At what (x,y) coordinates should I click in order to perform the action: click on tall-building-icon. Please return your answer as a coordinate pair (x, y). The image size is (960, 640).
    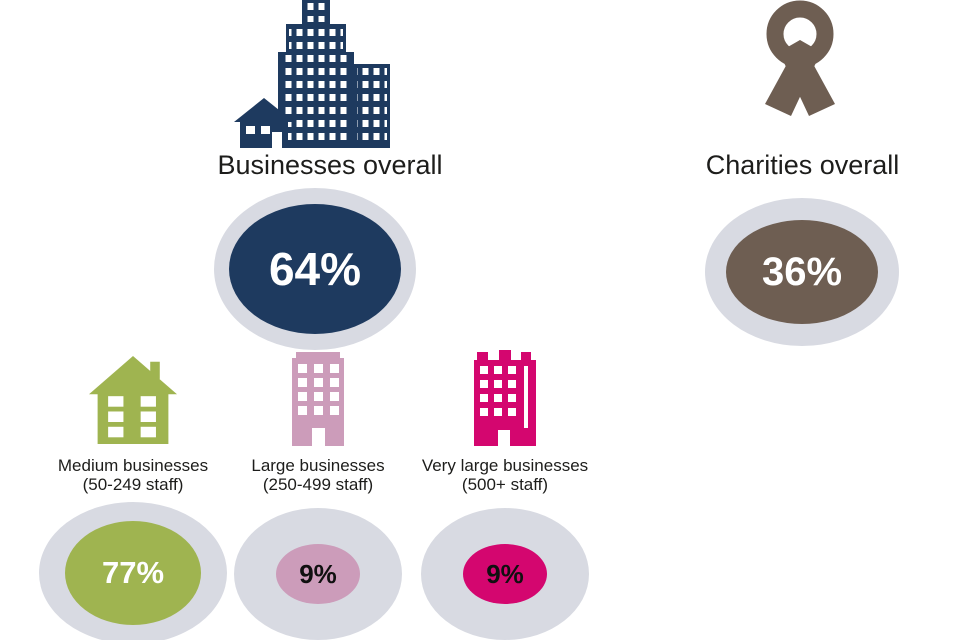
    Looking at the image, I should click on (505, 398).